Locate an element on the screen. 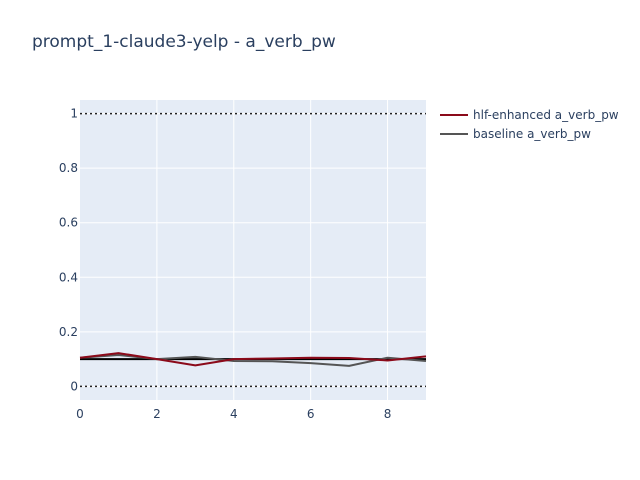  y-axis-ticks: 0 0.2 0.4 0.6 0.8 1 is located at coordinates (68, 250).